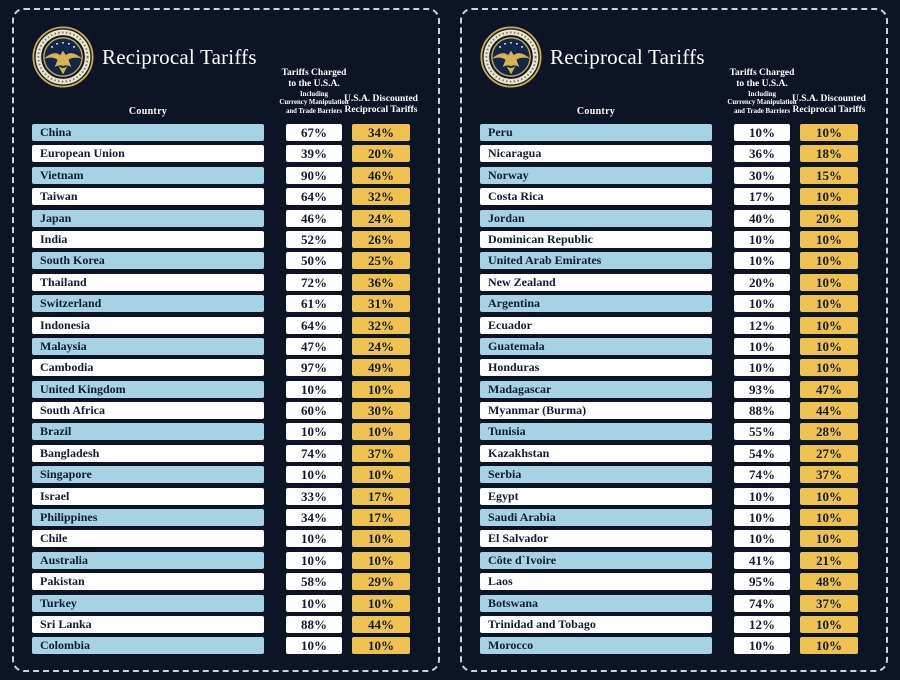 This screenshot has width=900, height=680. Describe the element at coordinates (596, 389) in the screenshot. I see `country-cell: Madagascar` at that location.